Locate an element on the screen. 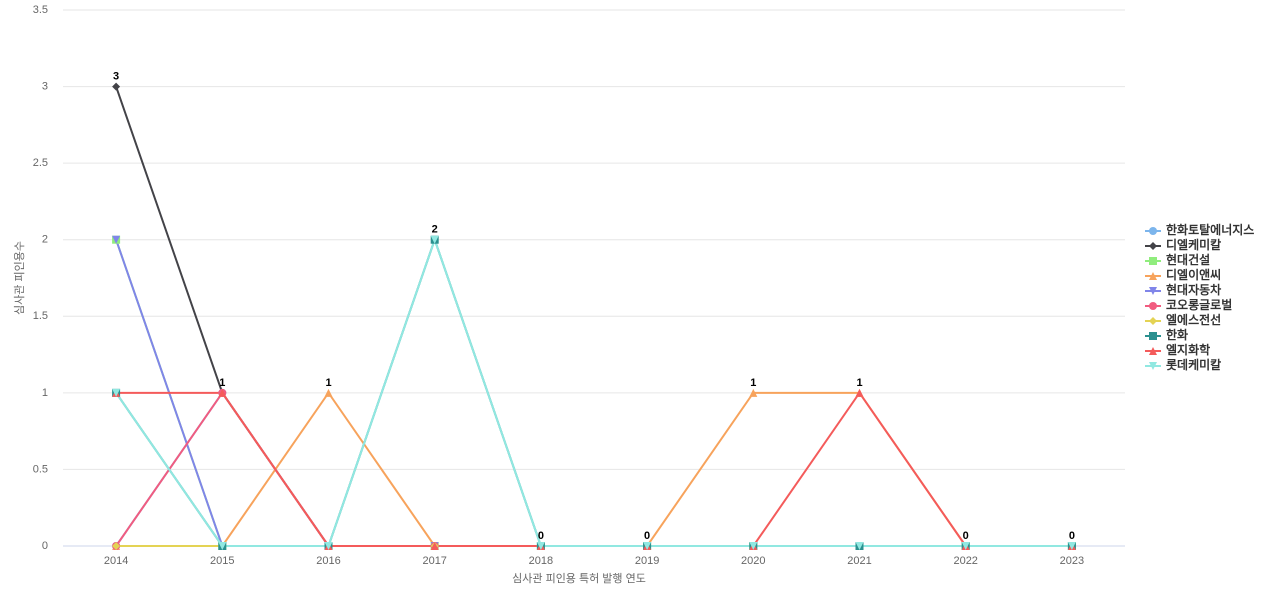  legend-label: 엘지화학 is located at coordinates (1188, 349).